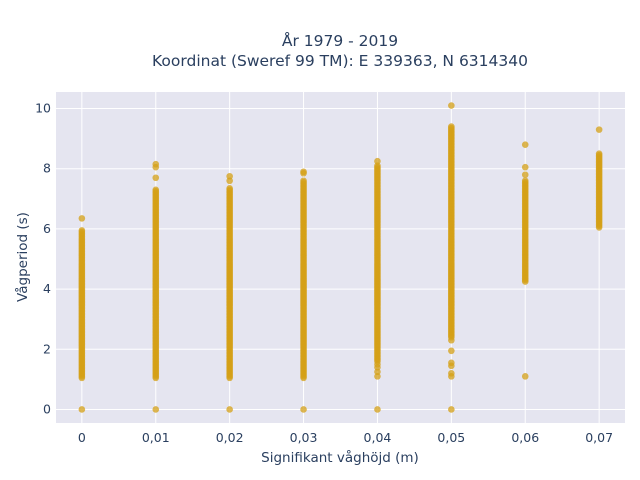  I want to click on x-tick-label: 0,07, so click(599, 437).